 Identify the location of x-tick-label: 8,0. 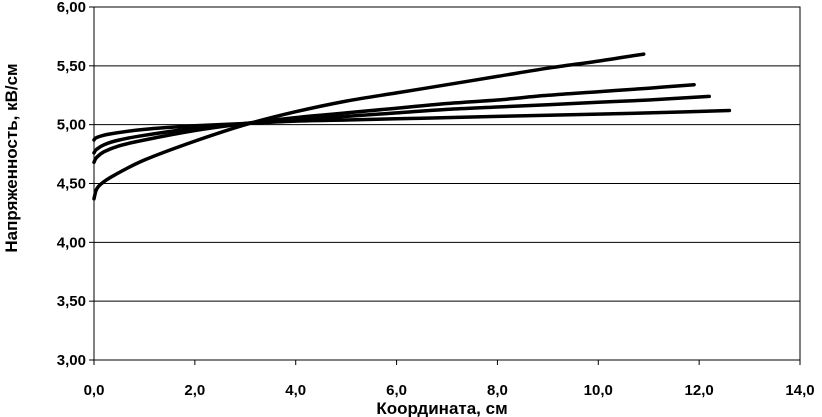
(497, 390).